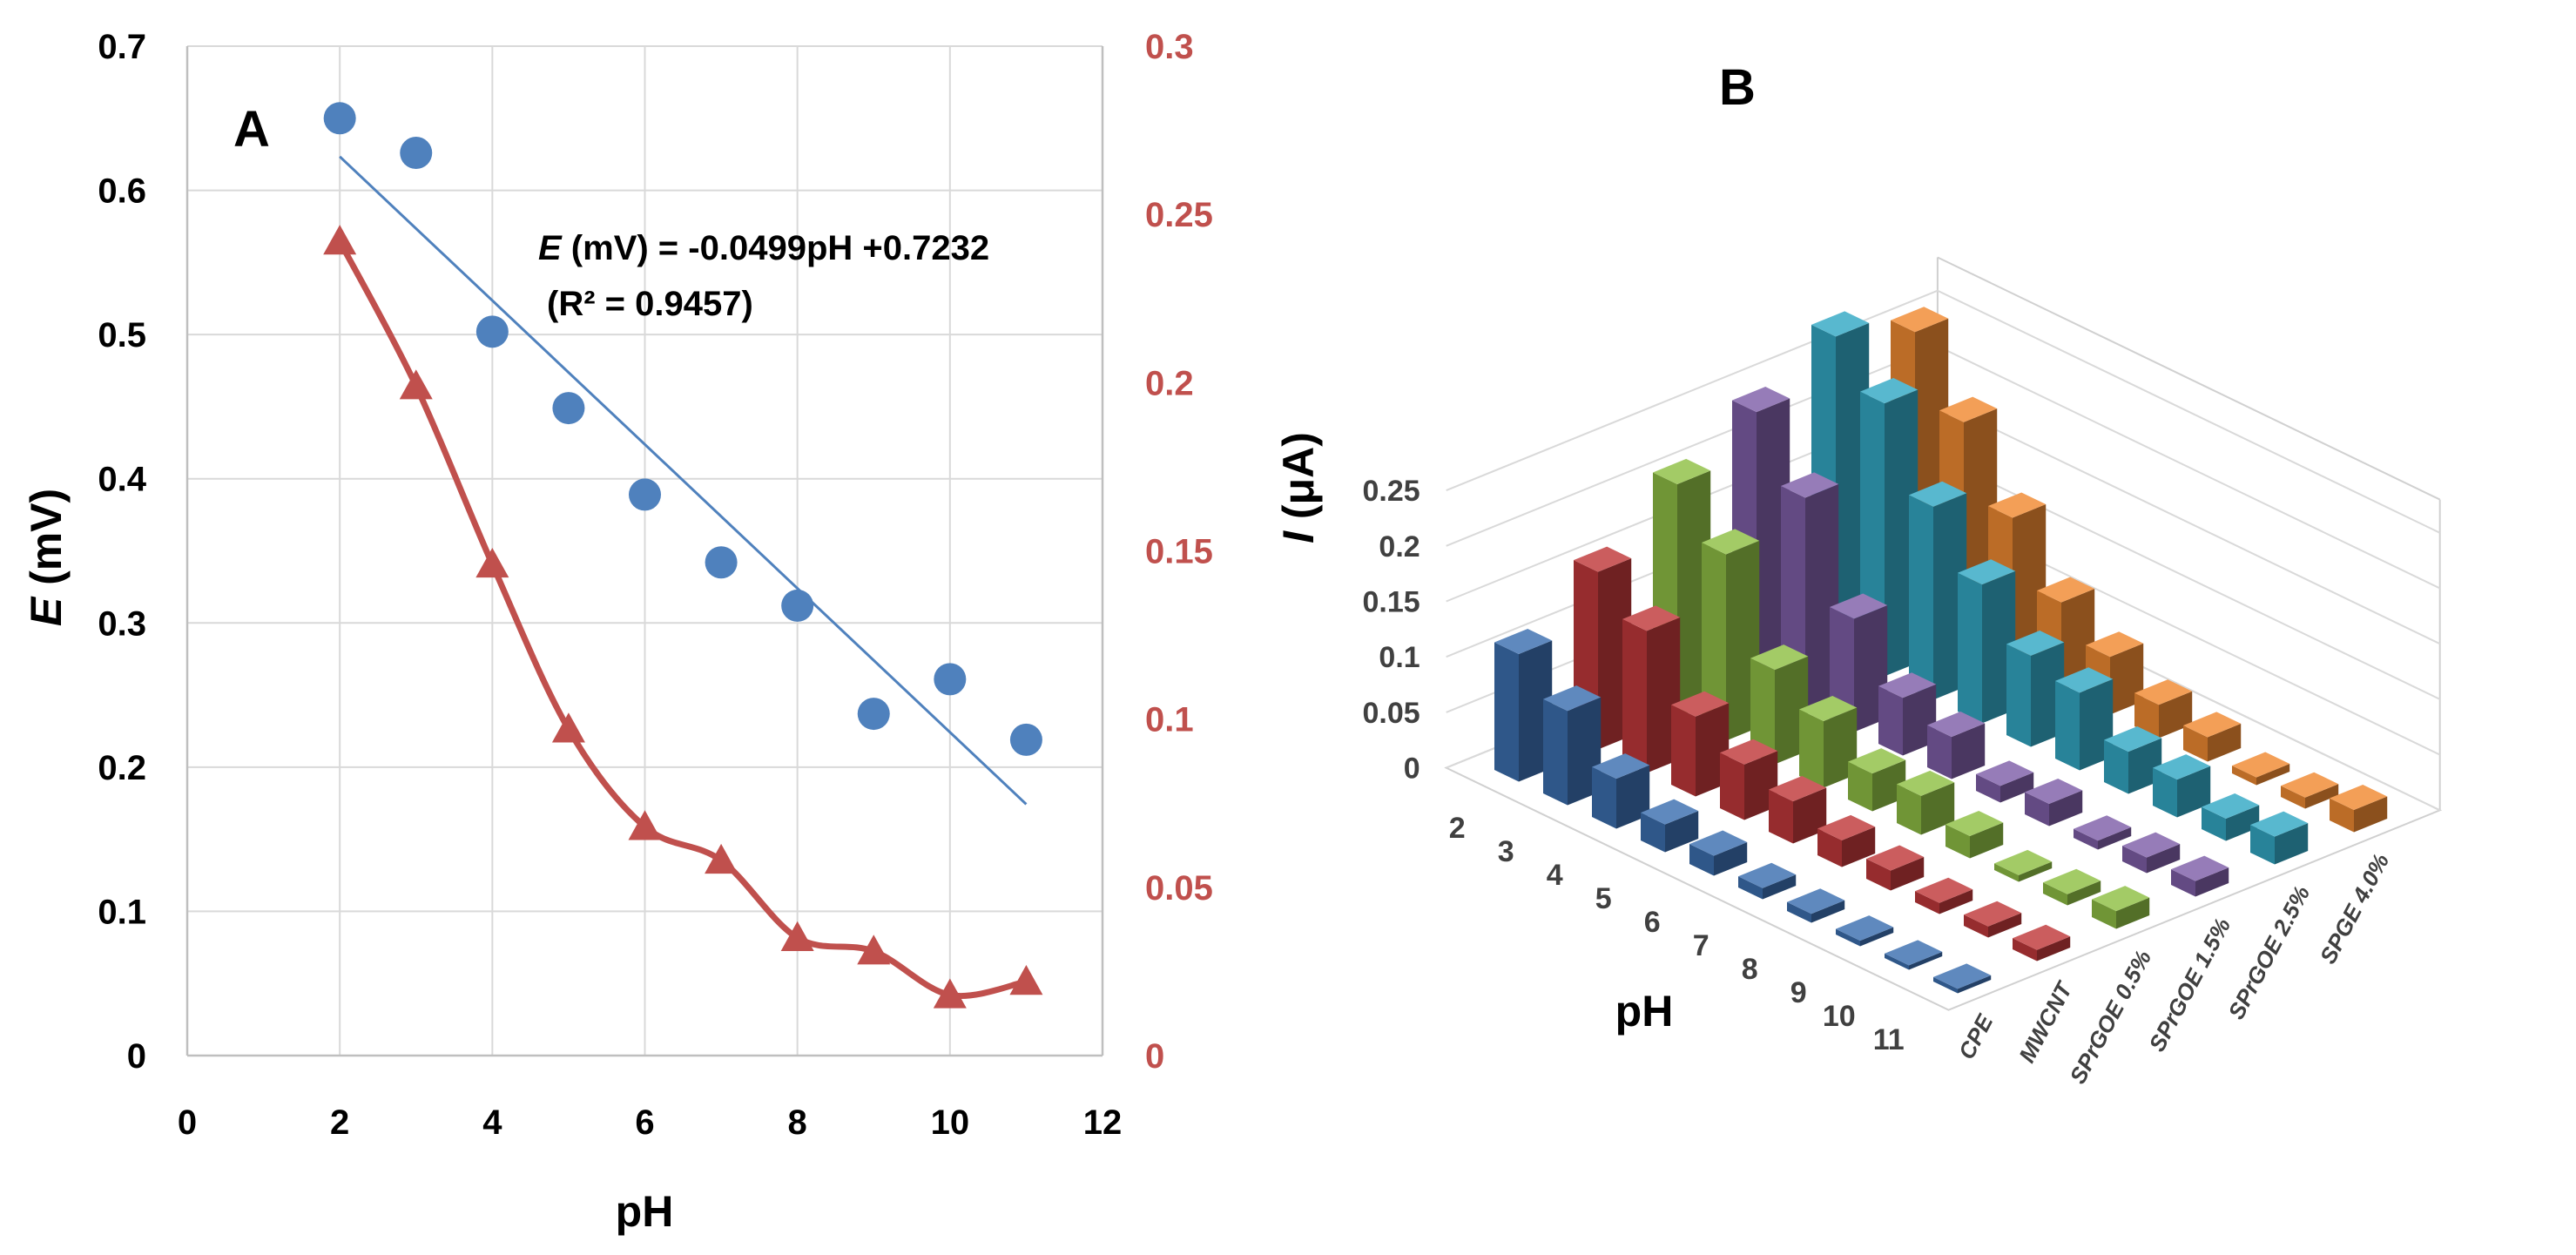 The width and height of the screenshot is (2576, 1255). I want to click on regression-r2: (R² = 0.9457), so click(650, 304).